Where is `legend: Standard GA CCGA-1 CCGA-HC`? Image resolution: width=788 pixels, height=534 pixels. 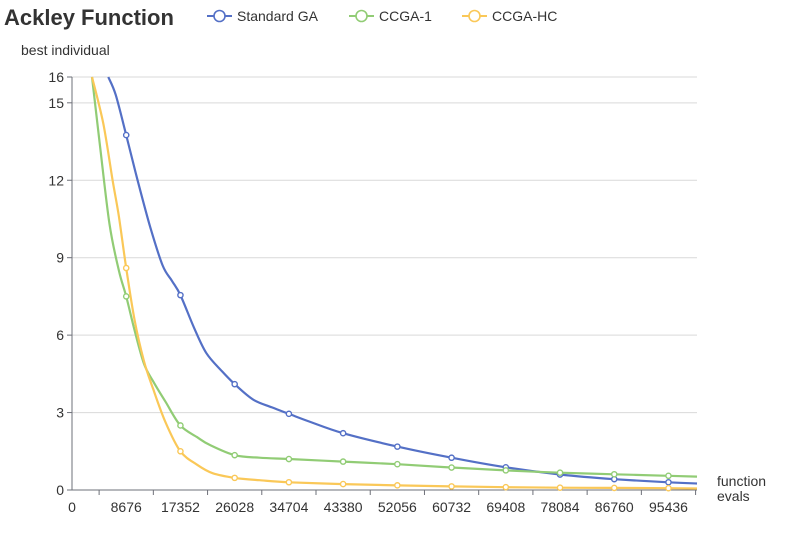
legend: Standard GA CCGA-1 CCGA-HC is located at coordinates (382, 16).